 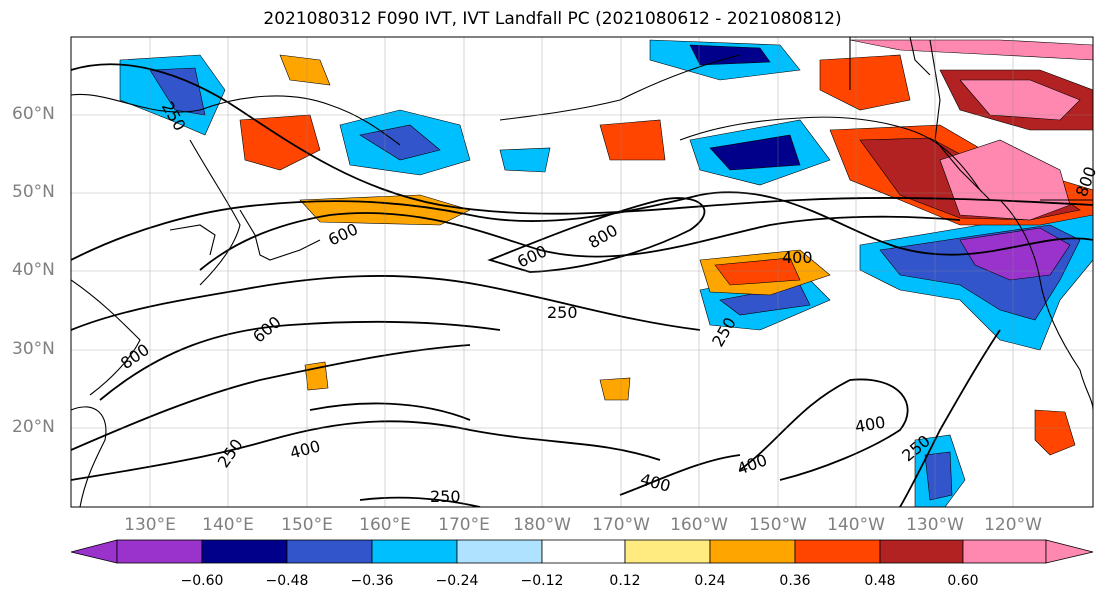 I want to click on lon-label: 140°W, so click(x=856, y=525).